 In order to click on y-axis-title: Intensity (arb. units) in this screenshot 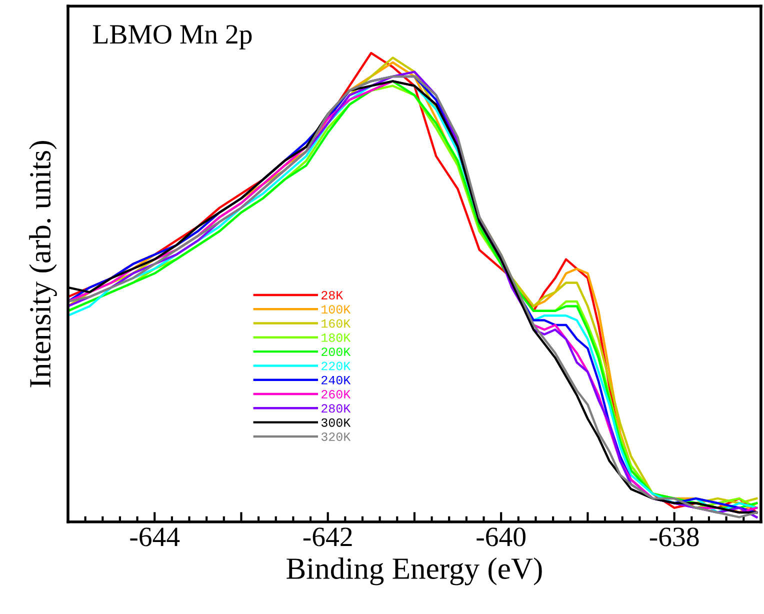, I will do `click(43, 264)`.